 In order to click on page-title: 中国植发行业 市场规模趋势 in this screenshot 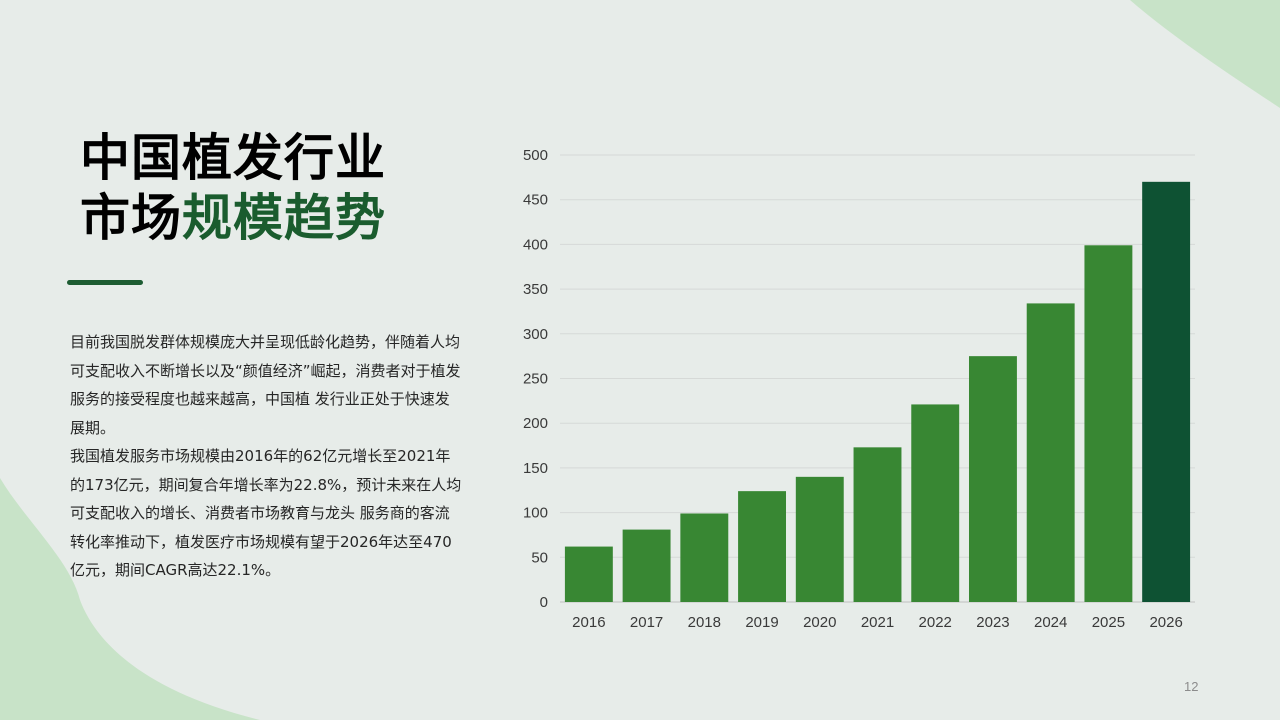, I will do `click(233, 188)`.